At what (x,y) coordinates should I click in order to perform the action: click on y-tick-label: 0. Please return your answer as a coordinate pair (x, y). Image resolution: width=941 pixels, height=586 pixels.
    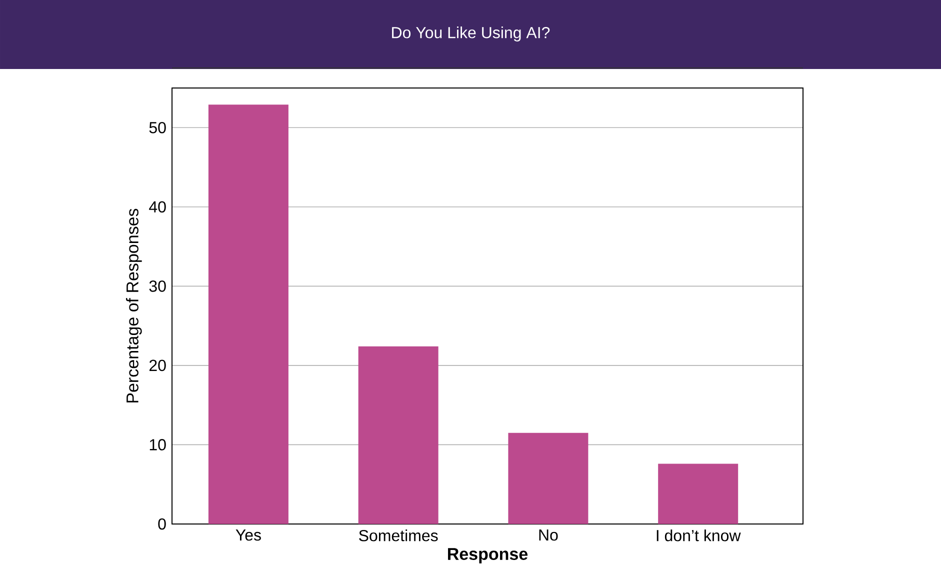
    Looking at the image, I should click on (162, 524).